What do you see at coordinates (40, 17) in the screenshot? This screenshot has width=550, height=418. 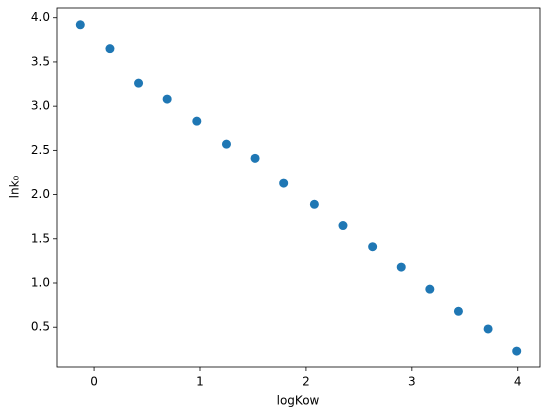 I see `y-tick-label: 4.0` at bounding box center [40, 17].